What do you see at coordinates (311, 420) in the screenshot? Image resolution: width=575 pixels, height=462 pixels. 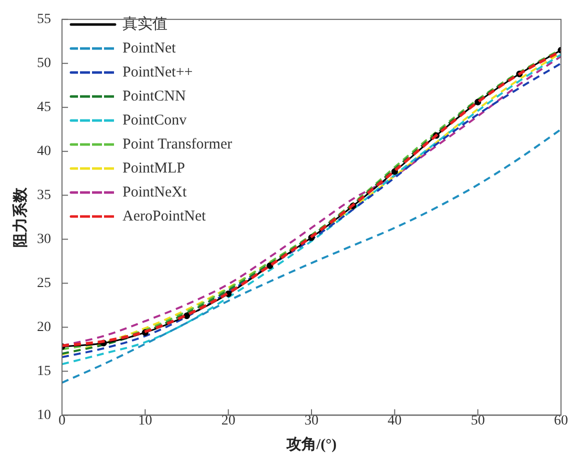 I see `x-tick-label: 30` at bounding box center [311, 420].